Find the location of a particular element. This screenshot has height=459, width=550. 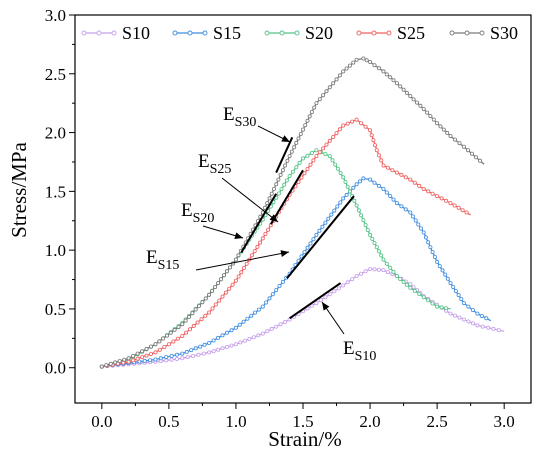

y-tick-label: 0.0 is located at coordinates (55, 368).